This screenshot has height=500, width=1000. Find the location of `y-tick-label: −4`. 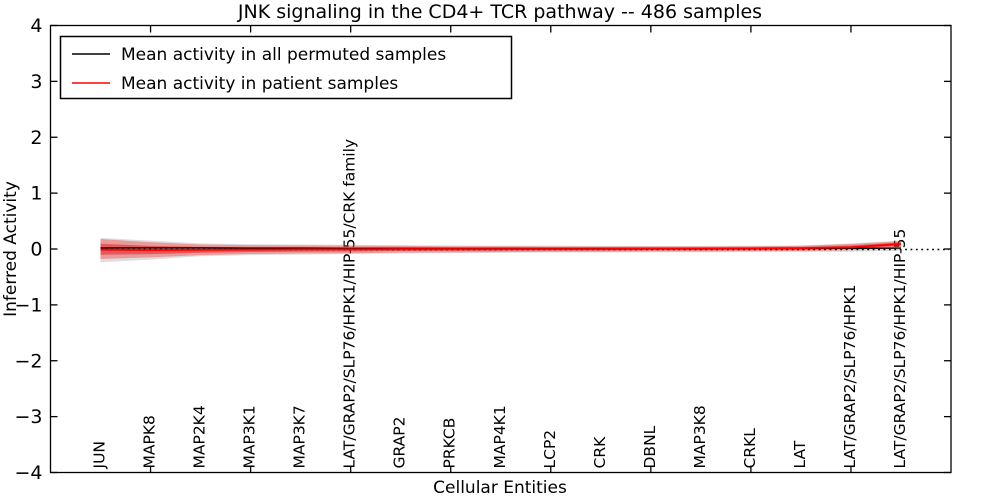

y-tick-label: −4 is located at coordinates (28, 473).